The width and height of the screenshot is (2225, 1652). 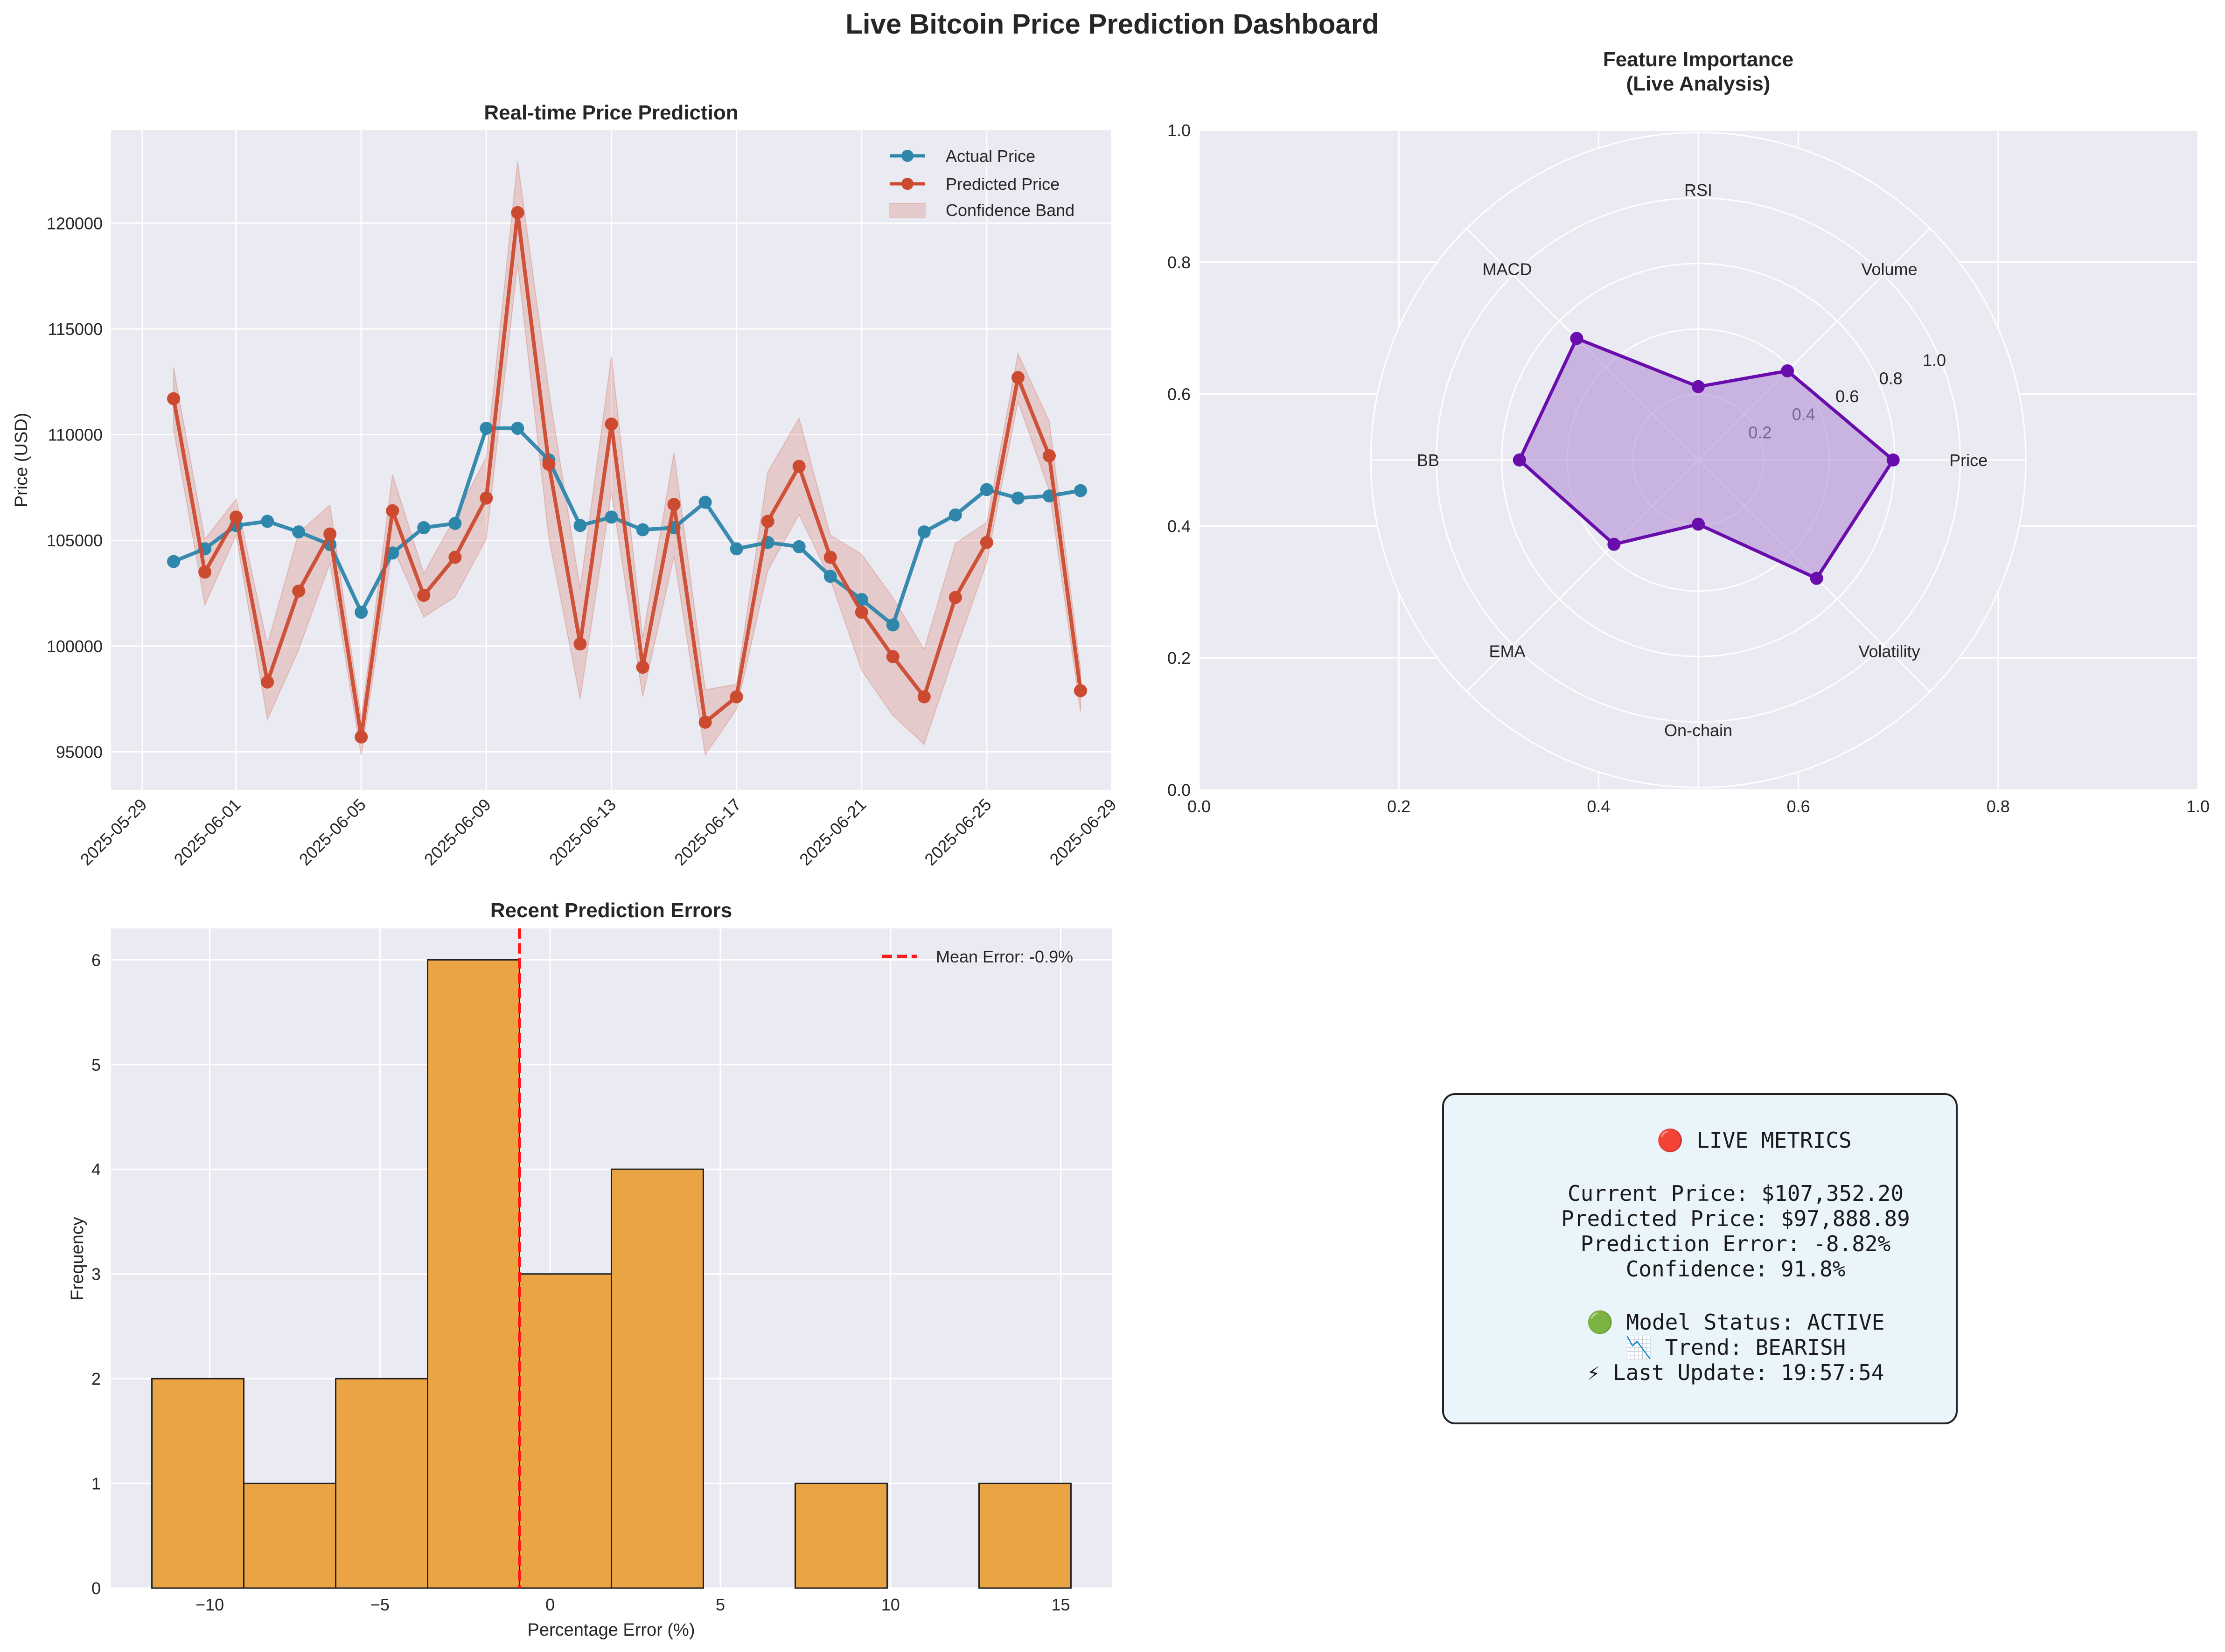 I want to click on price-chart-x-tick-label: 2025-06-21, so click(x=832, y=832).